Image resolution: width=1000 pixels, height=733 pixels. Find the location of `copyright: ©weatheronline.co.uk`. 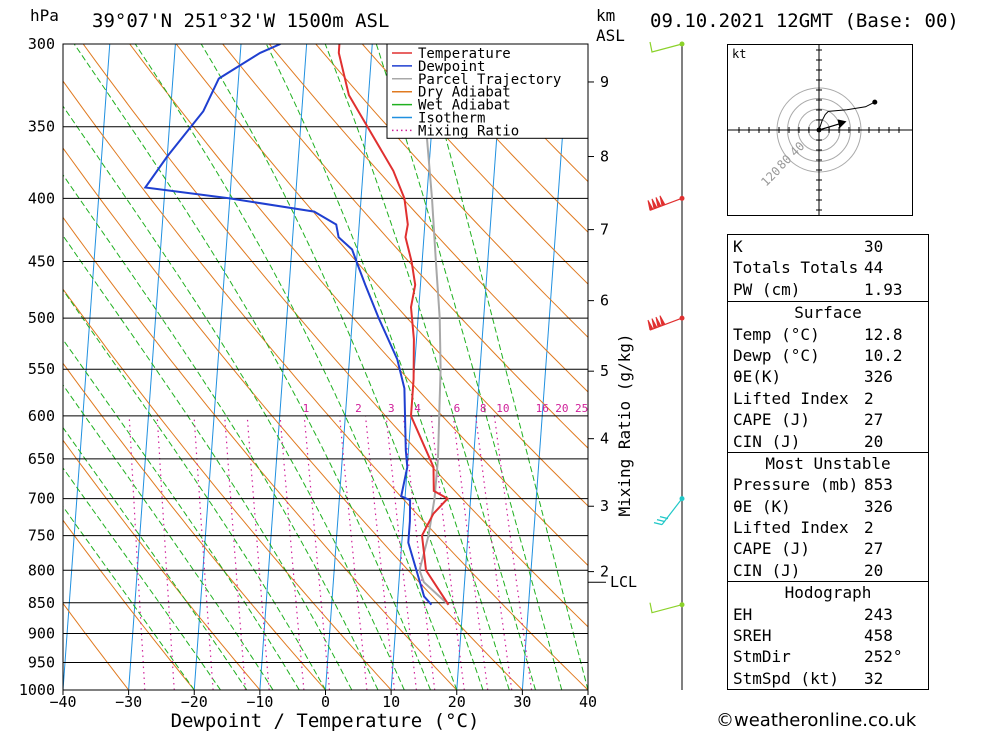

copyright: ©weatheronline.co.uk is located at coordinates (816, 720).